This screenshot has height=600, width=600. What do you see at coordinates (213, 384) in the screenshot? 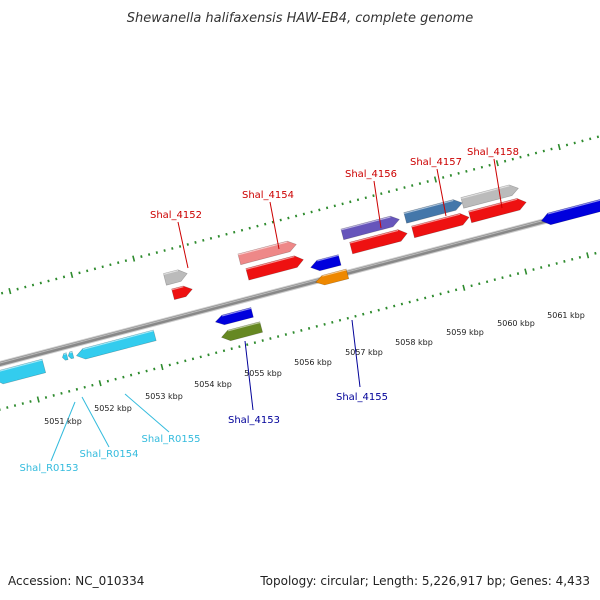
I see `scale-label: 5054 kbp` at bounding box center [213, 384].